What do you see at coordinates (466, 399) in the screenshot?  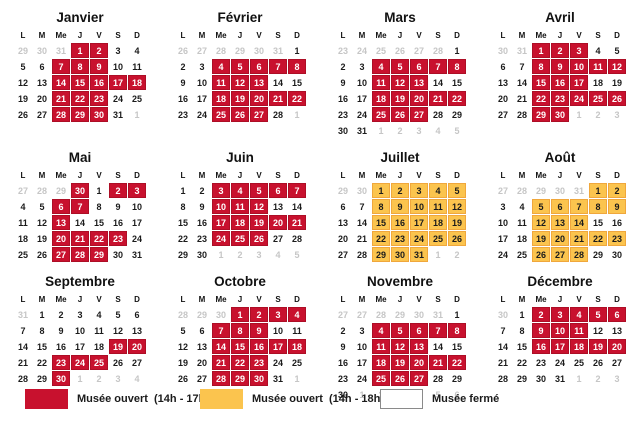 I see `legend-label: Musée fermé` at bounding box center [466, 399].